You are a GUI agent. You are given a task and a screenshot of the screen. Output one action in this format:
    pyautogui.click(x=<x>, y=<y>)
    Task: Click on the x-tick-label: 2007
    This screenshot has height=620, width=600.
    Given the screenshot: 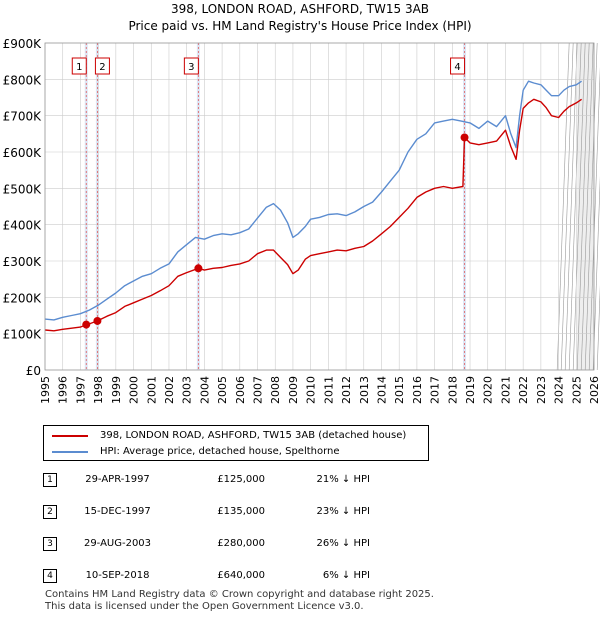 What is the action you would take?
    pyautogui.click(x=258, y=390)
    